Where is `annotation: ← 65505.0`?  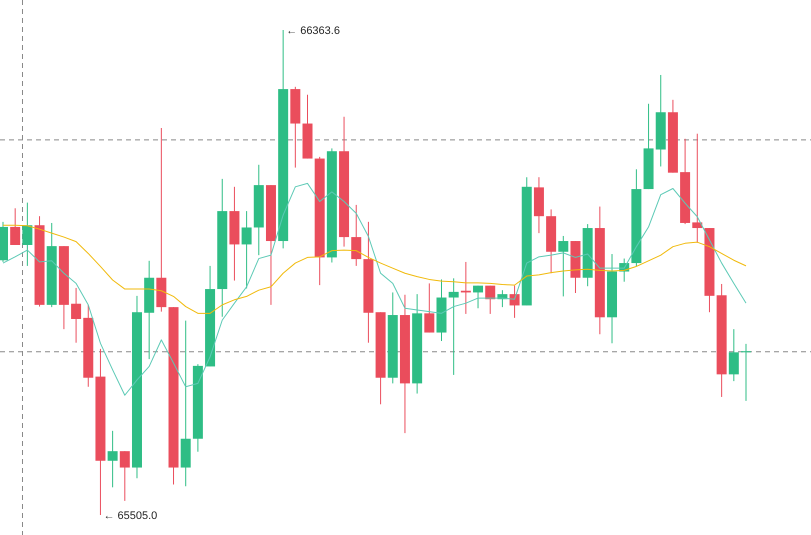 annotation: ← 65505.0 is located at coordinates (130, 516).